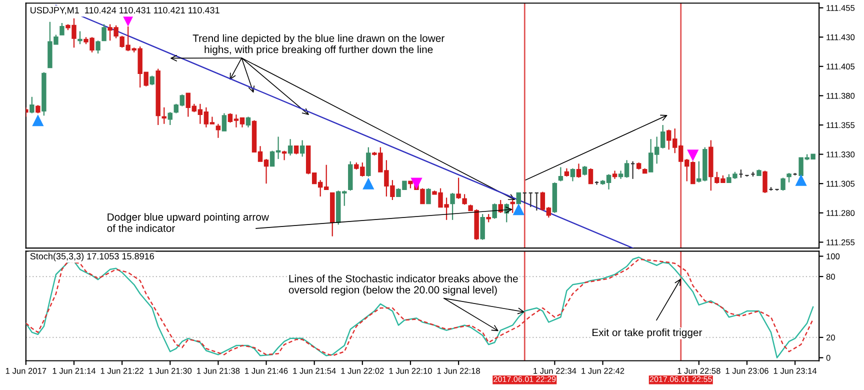 Image resolution: width=864 pixels, height=390 pixels. Describe the element at coordinates (840, 154) in the screenshot. I see `y-tick-label: 111.330` at that location.